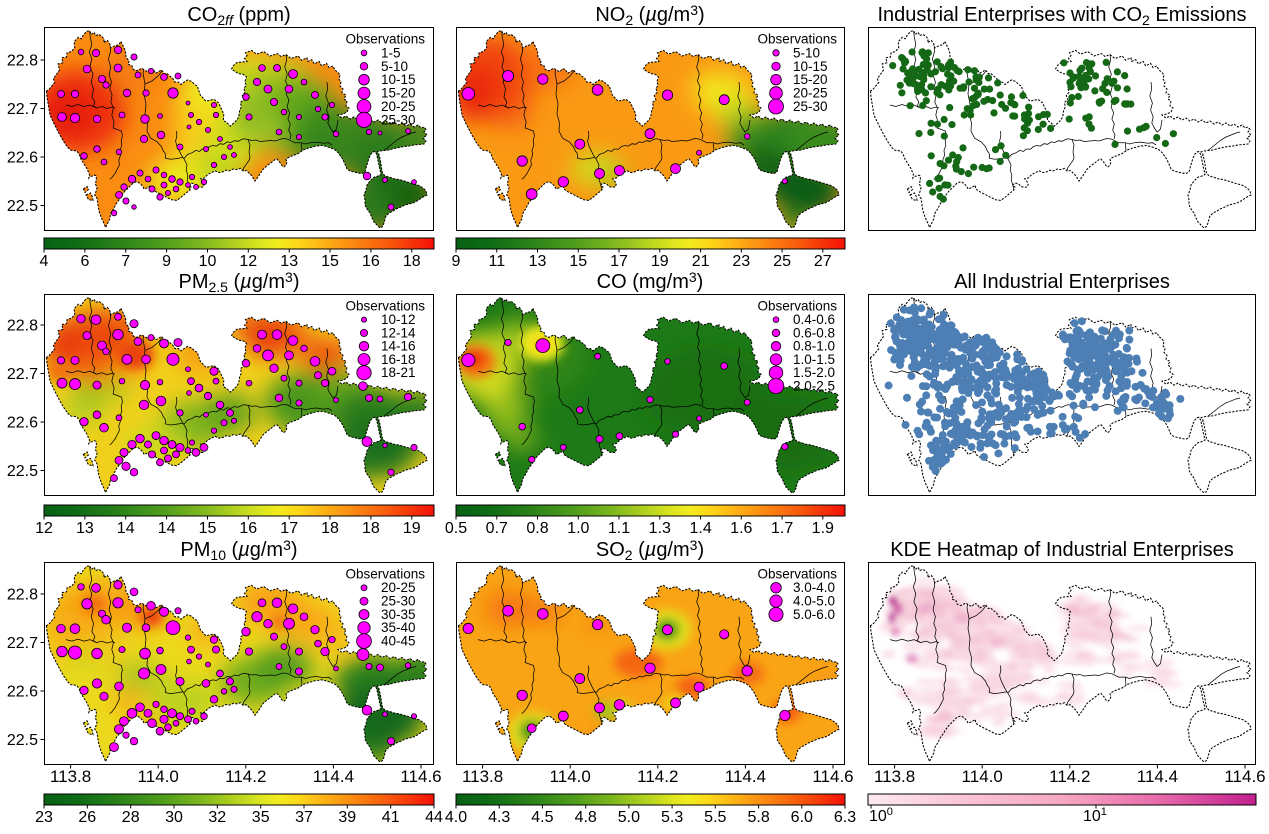 The width and height of the screenshot is (1269, 834). I want to click on svg-text: 40-45, so click(398, 641).